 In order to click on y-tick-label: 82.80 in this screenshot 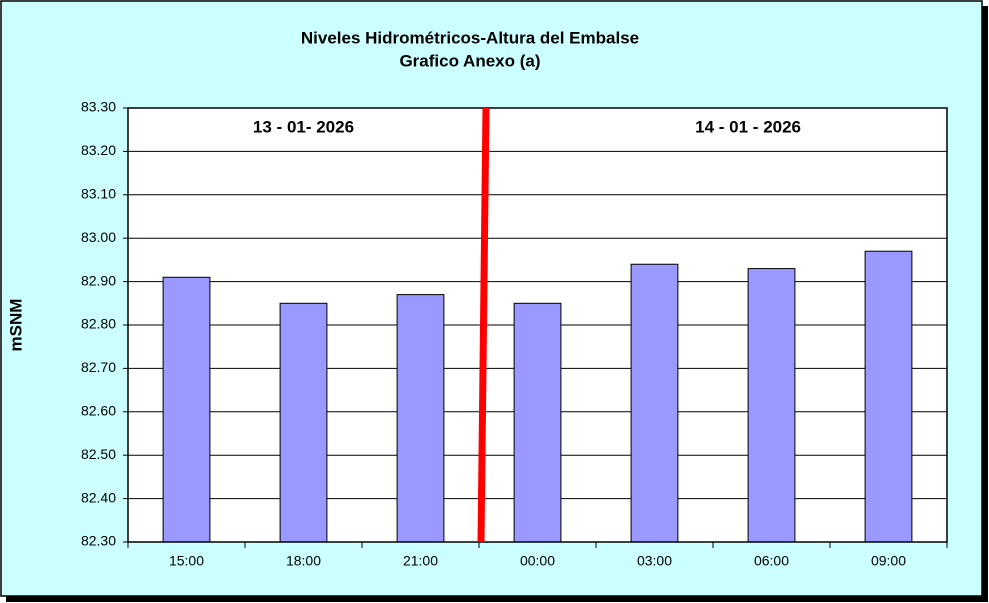, I will do `click(98, 324)`.